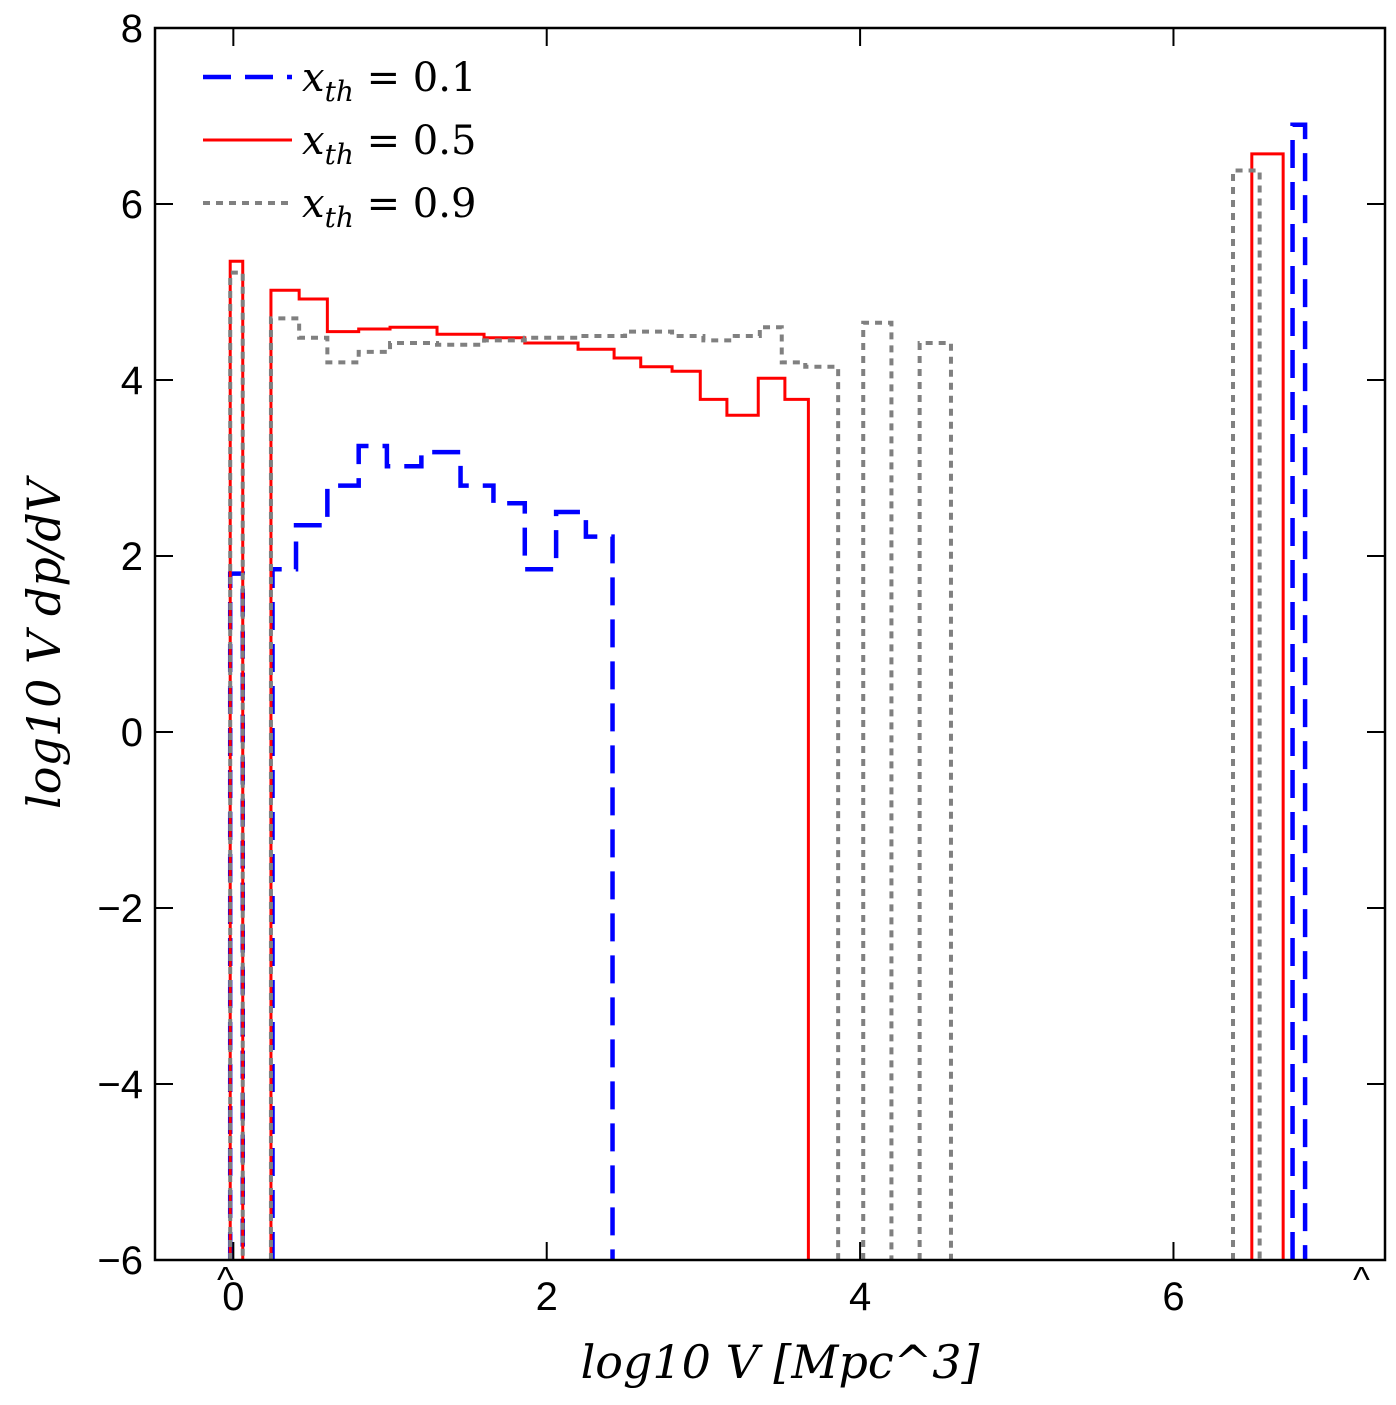 The image size is (1396, 1405). I want to click on y-tick-label: −4, so click(120, 1085).